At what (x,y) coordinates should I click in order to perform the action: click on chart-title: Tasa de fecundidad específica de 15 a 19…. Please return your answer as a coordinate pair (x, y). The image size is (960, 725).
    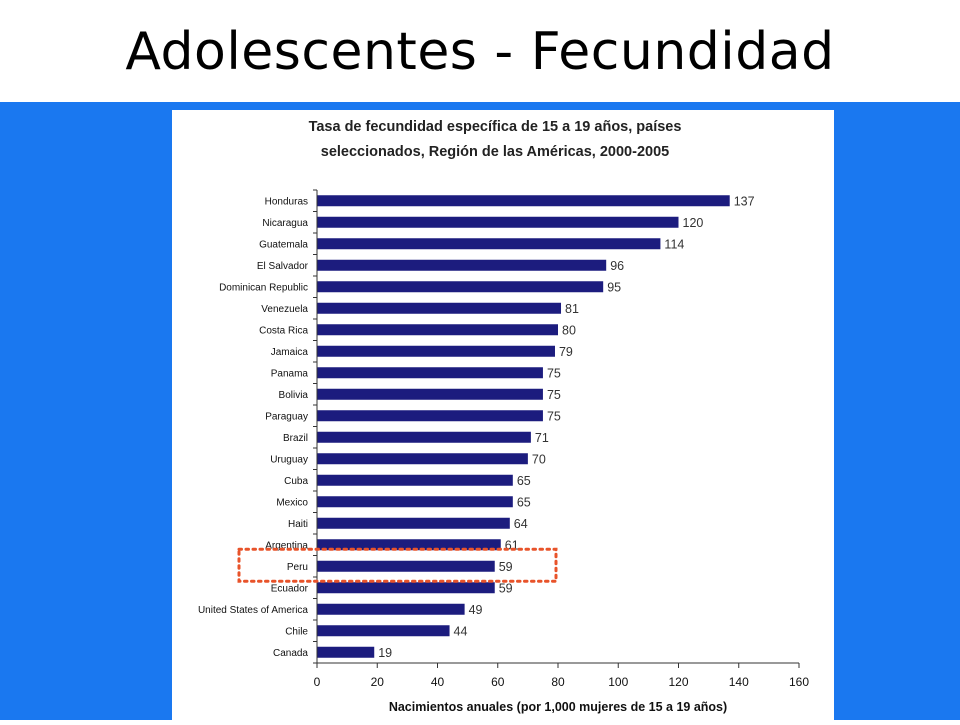
    Looking at the image, I should click on (495, 139).